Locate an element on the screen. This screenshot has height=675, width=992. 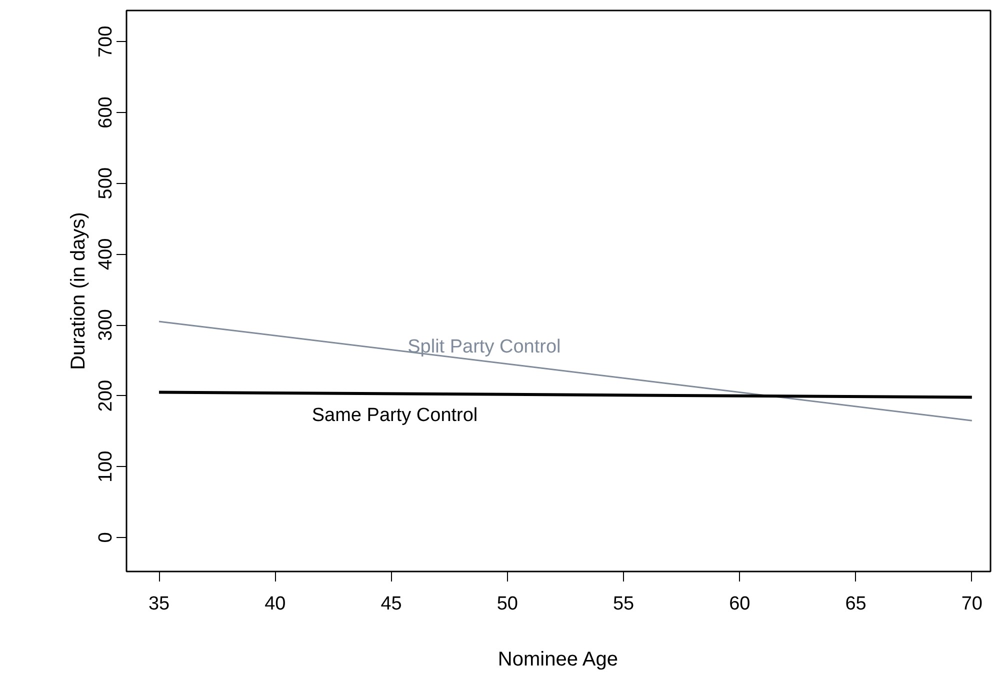
x-tick-label: 45 is located at coordinates (391, 604).